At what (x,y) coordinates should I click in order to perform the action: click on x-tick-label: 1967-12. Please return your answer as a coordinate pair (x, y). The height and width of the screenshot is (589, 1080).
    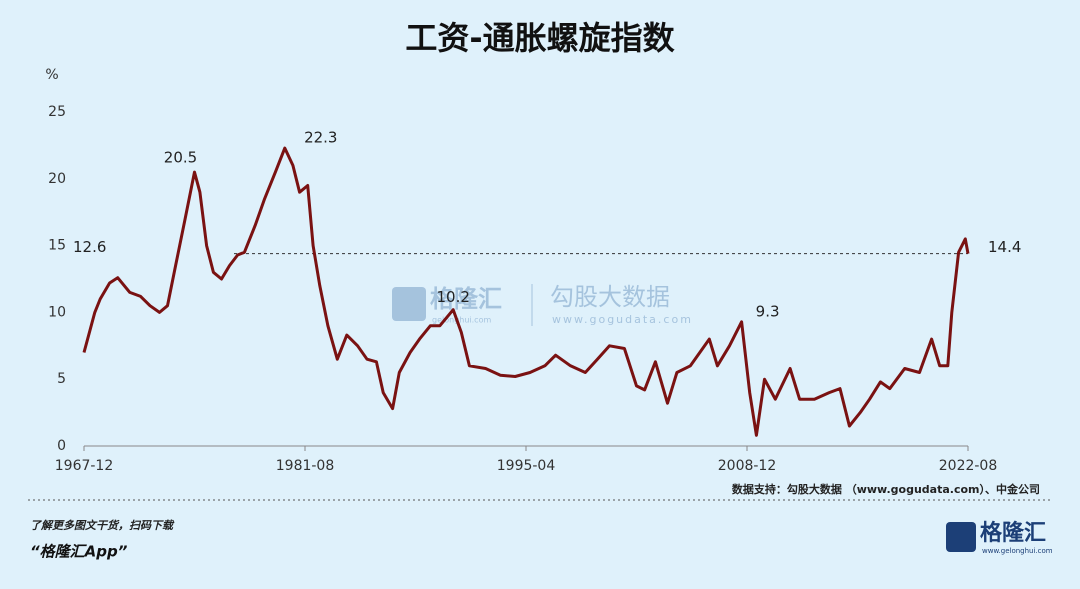
    Looking at the image, I should click on (84, 466).